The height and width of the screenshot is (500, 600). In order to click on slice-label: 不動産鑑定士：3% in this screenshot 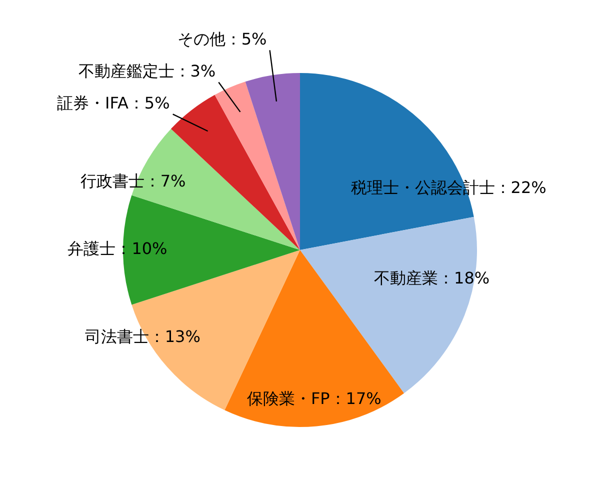, I will do `click(147, 70)`.